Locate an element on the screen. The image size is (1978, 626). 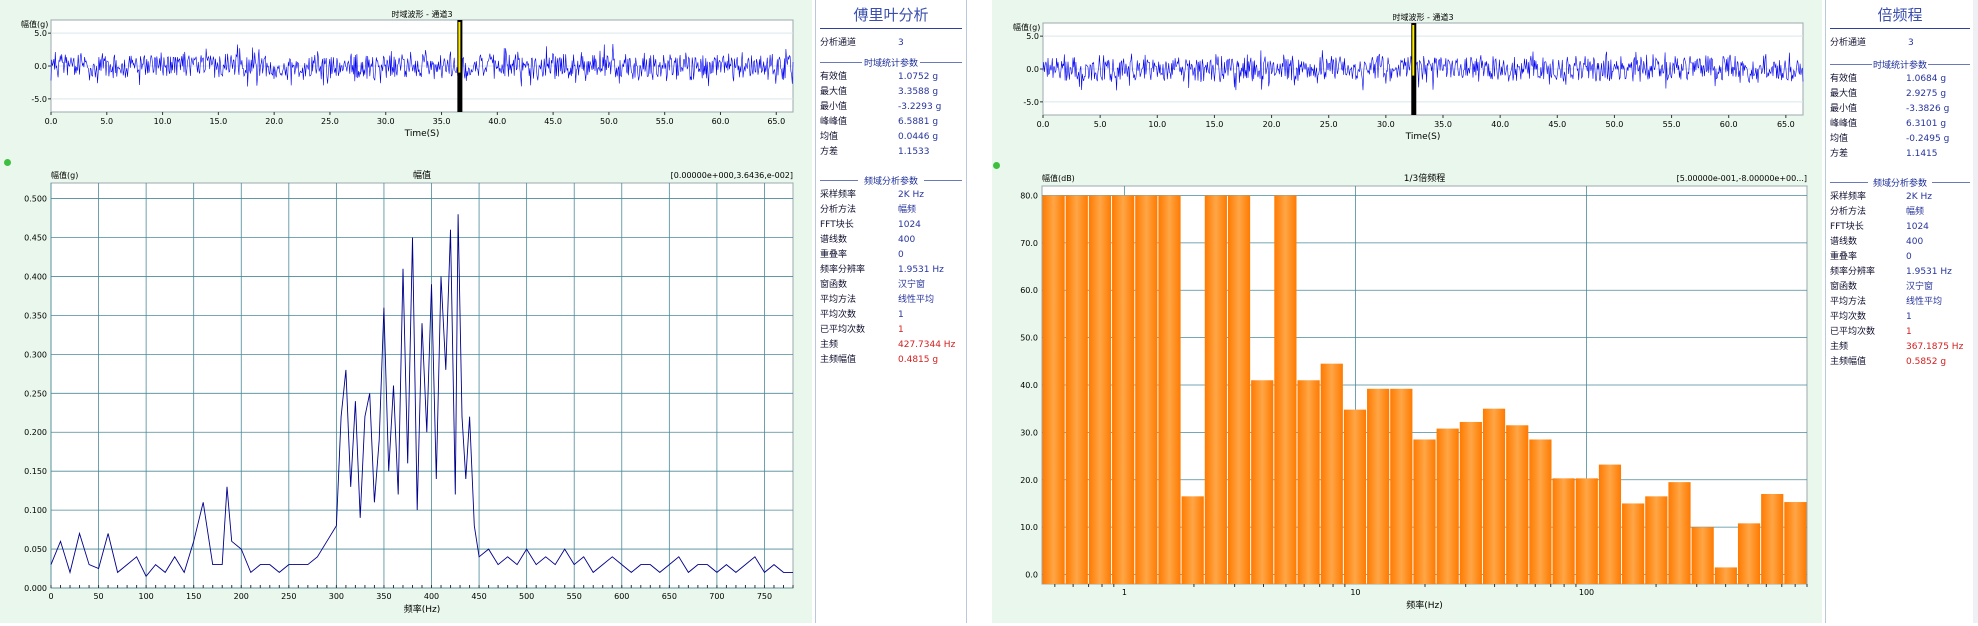
param-value: 2.9275 g is located at coordinates (1926, 94).